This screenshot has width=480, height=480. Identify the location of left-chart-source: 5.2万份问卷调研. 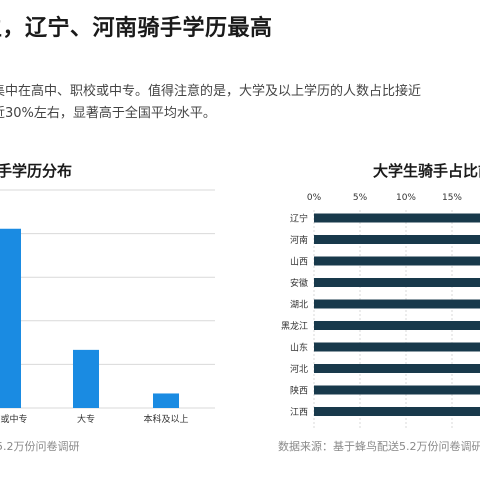
(40, 446).